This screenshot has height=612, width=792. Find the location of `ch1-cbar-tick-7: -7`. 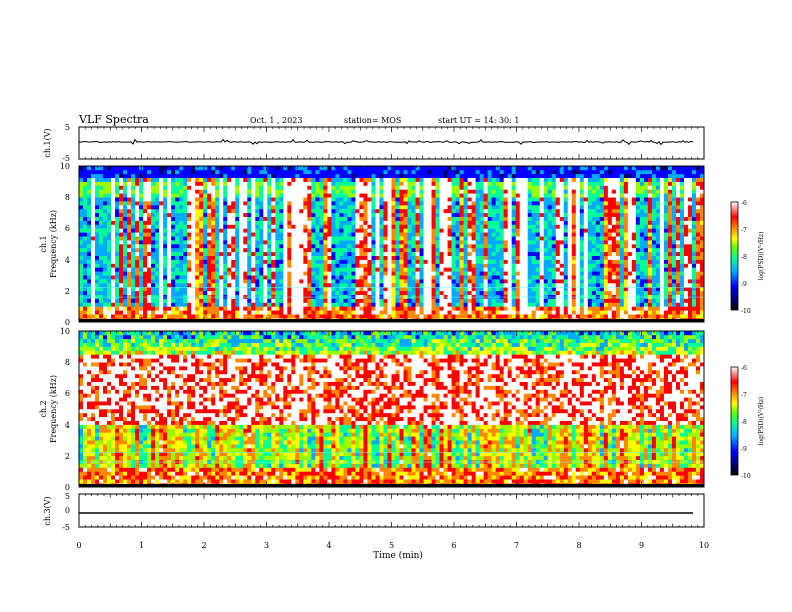

ch1-cbar-tick-7: -7 is located at coordinates (744, 230).